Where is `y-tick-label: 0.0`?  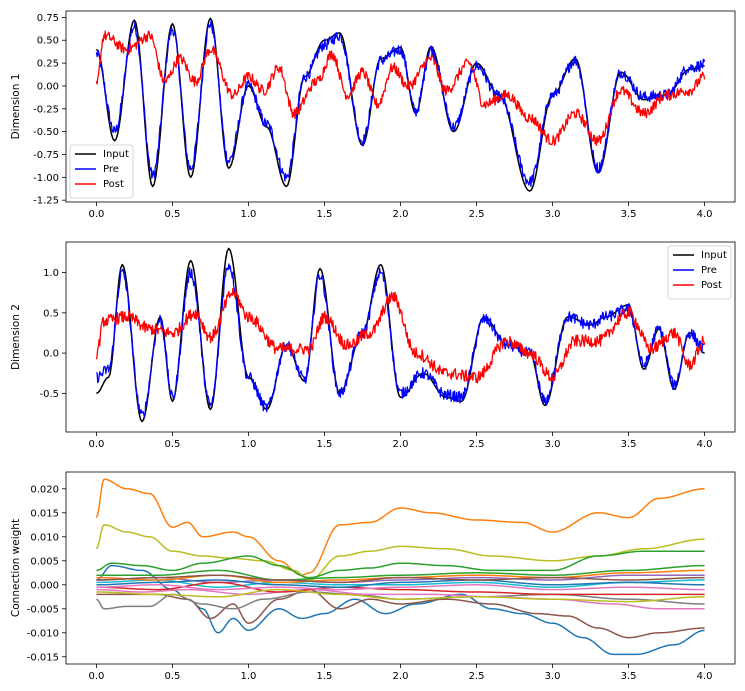
y-tick-label: 0.0 is located at coordinates (51, 354).